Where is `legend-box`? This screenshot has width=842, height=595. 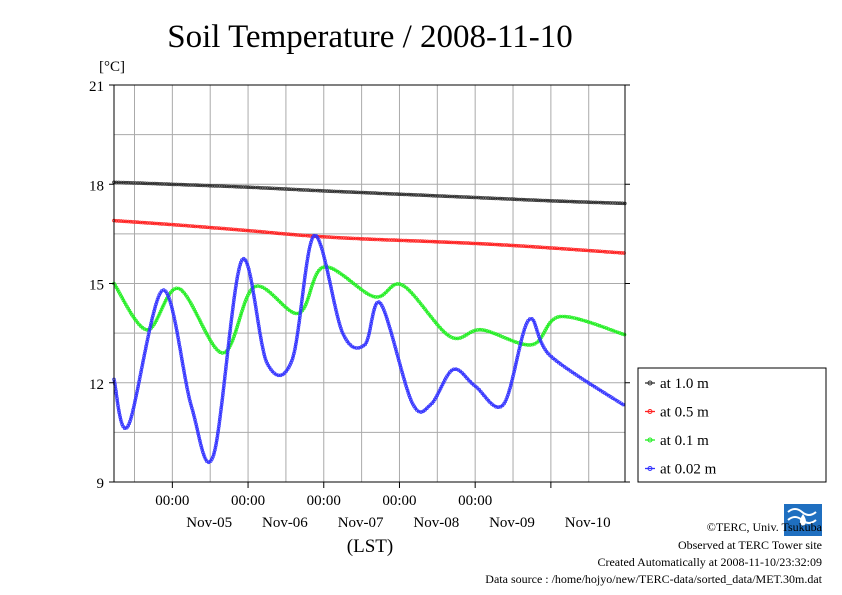
legend-box is located at coordinates (732, 425).